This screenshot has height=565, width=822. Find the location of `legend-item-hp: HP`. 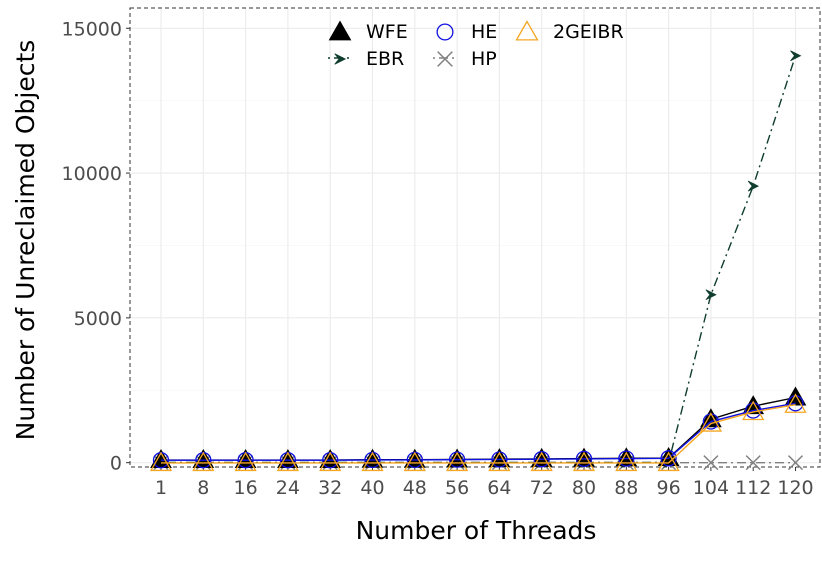

legend-item-hp: HP is located at coordinates (465, 59).